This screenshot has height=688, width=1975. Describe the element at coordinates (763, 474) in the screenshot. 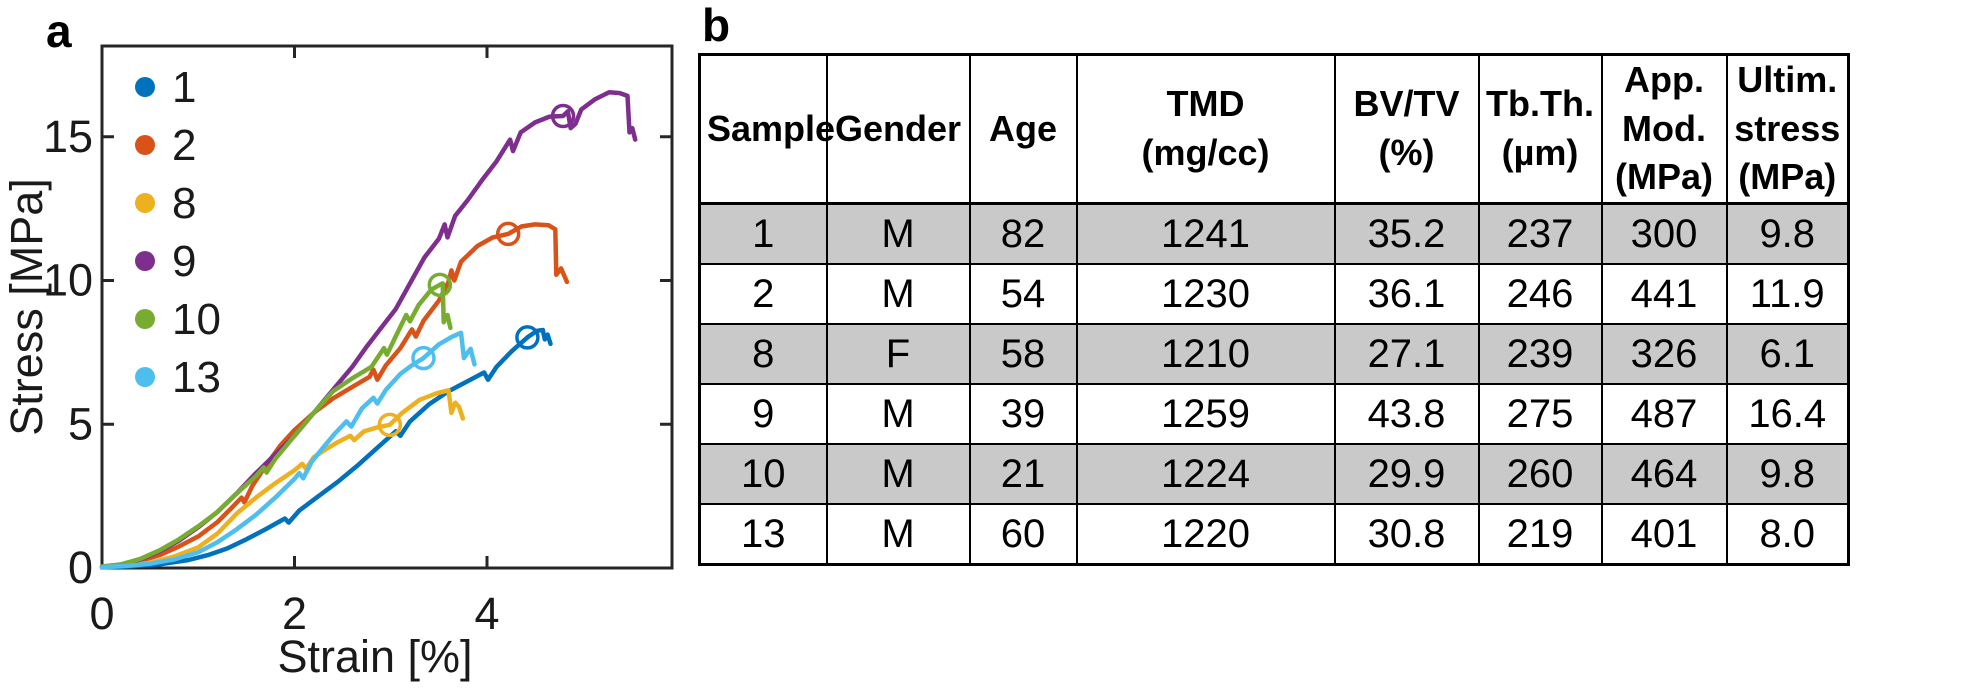

I see `table-cell: 10` at that location.